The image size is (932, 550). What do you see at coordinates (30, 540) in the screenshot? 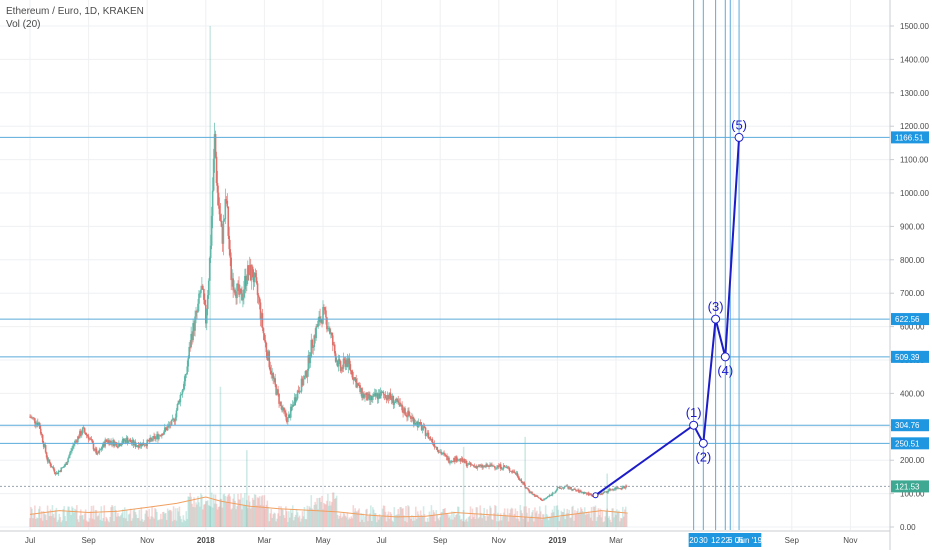
I see `time-axis-tick-label: Jul` at bounding box center [30, 540].